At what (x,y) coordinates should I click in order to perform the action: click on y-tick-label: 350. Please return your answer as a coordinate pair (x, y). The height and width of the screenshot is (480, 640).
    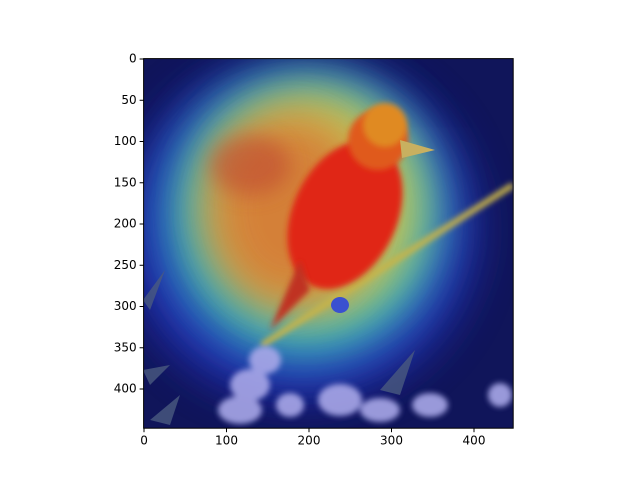
    Looking at the image, I should click on (125, 347).